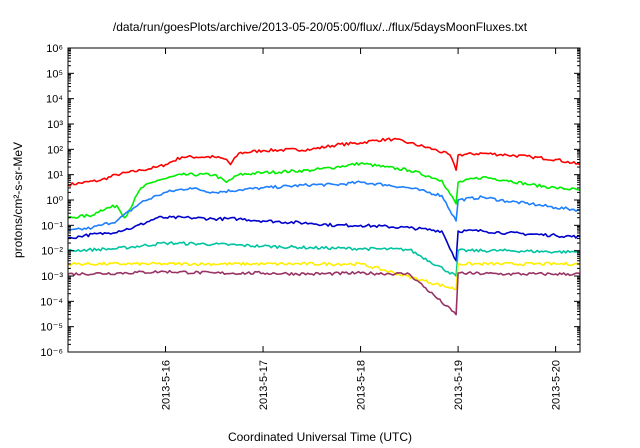 This screenshot has width=640, height=448. What do you see at coordinates (54, 49) in the screenshot?
I see `y-tick-label: 10⁶` at bounding box center [54, 49].